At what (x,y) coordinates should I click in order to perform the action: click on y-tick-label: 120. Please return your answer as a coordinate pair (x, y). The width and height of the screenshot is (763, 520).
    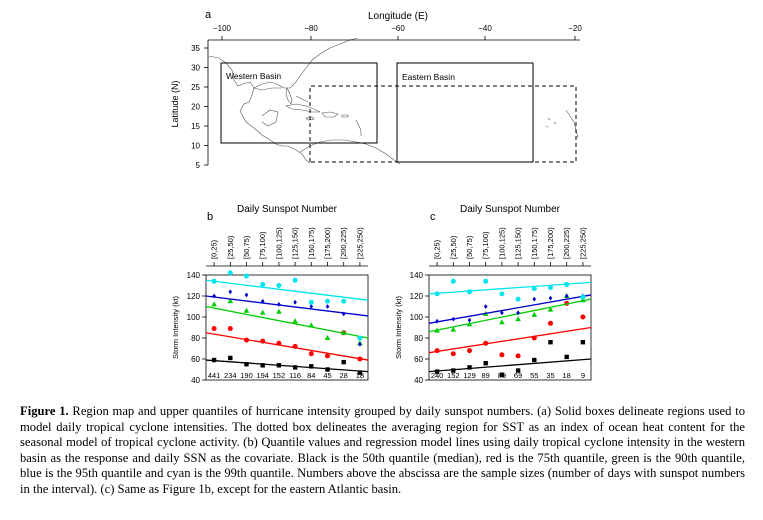
    Looking at the image, I should click on (417, 296).